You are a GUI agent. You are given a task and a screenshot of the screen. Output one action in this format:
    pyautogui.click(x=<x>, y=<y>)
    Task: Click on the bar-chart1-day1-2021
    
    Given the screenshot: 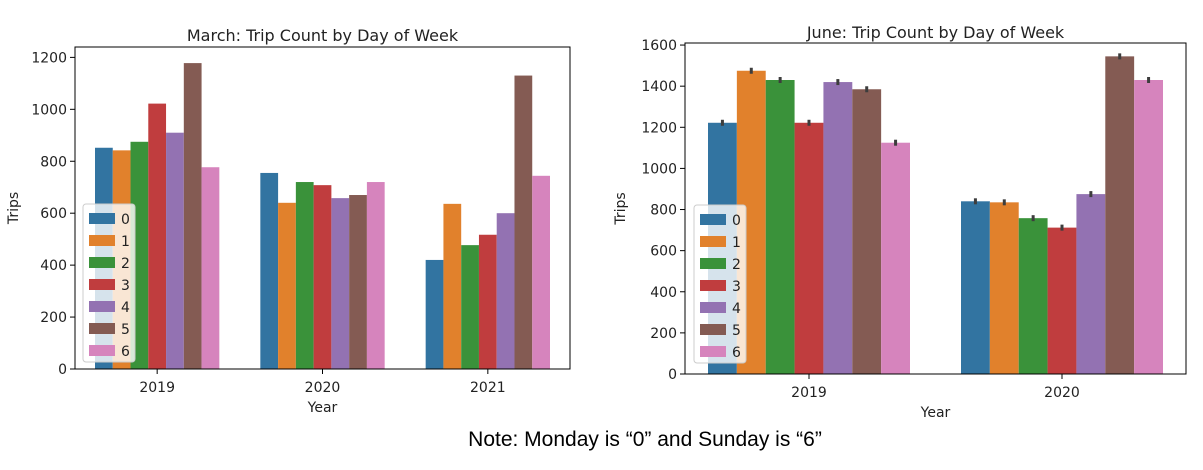 What is the action you would take?
    pyautogui.click(x=452, y=286)
    